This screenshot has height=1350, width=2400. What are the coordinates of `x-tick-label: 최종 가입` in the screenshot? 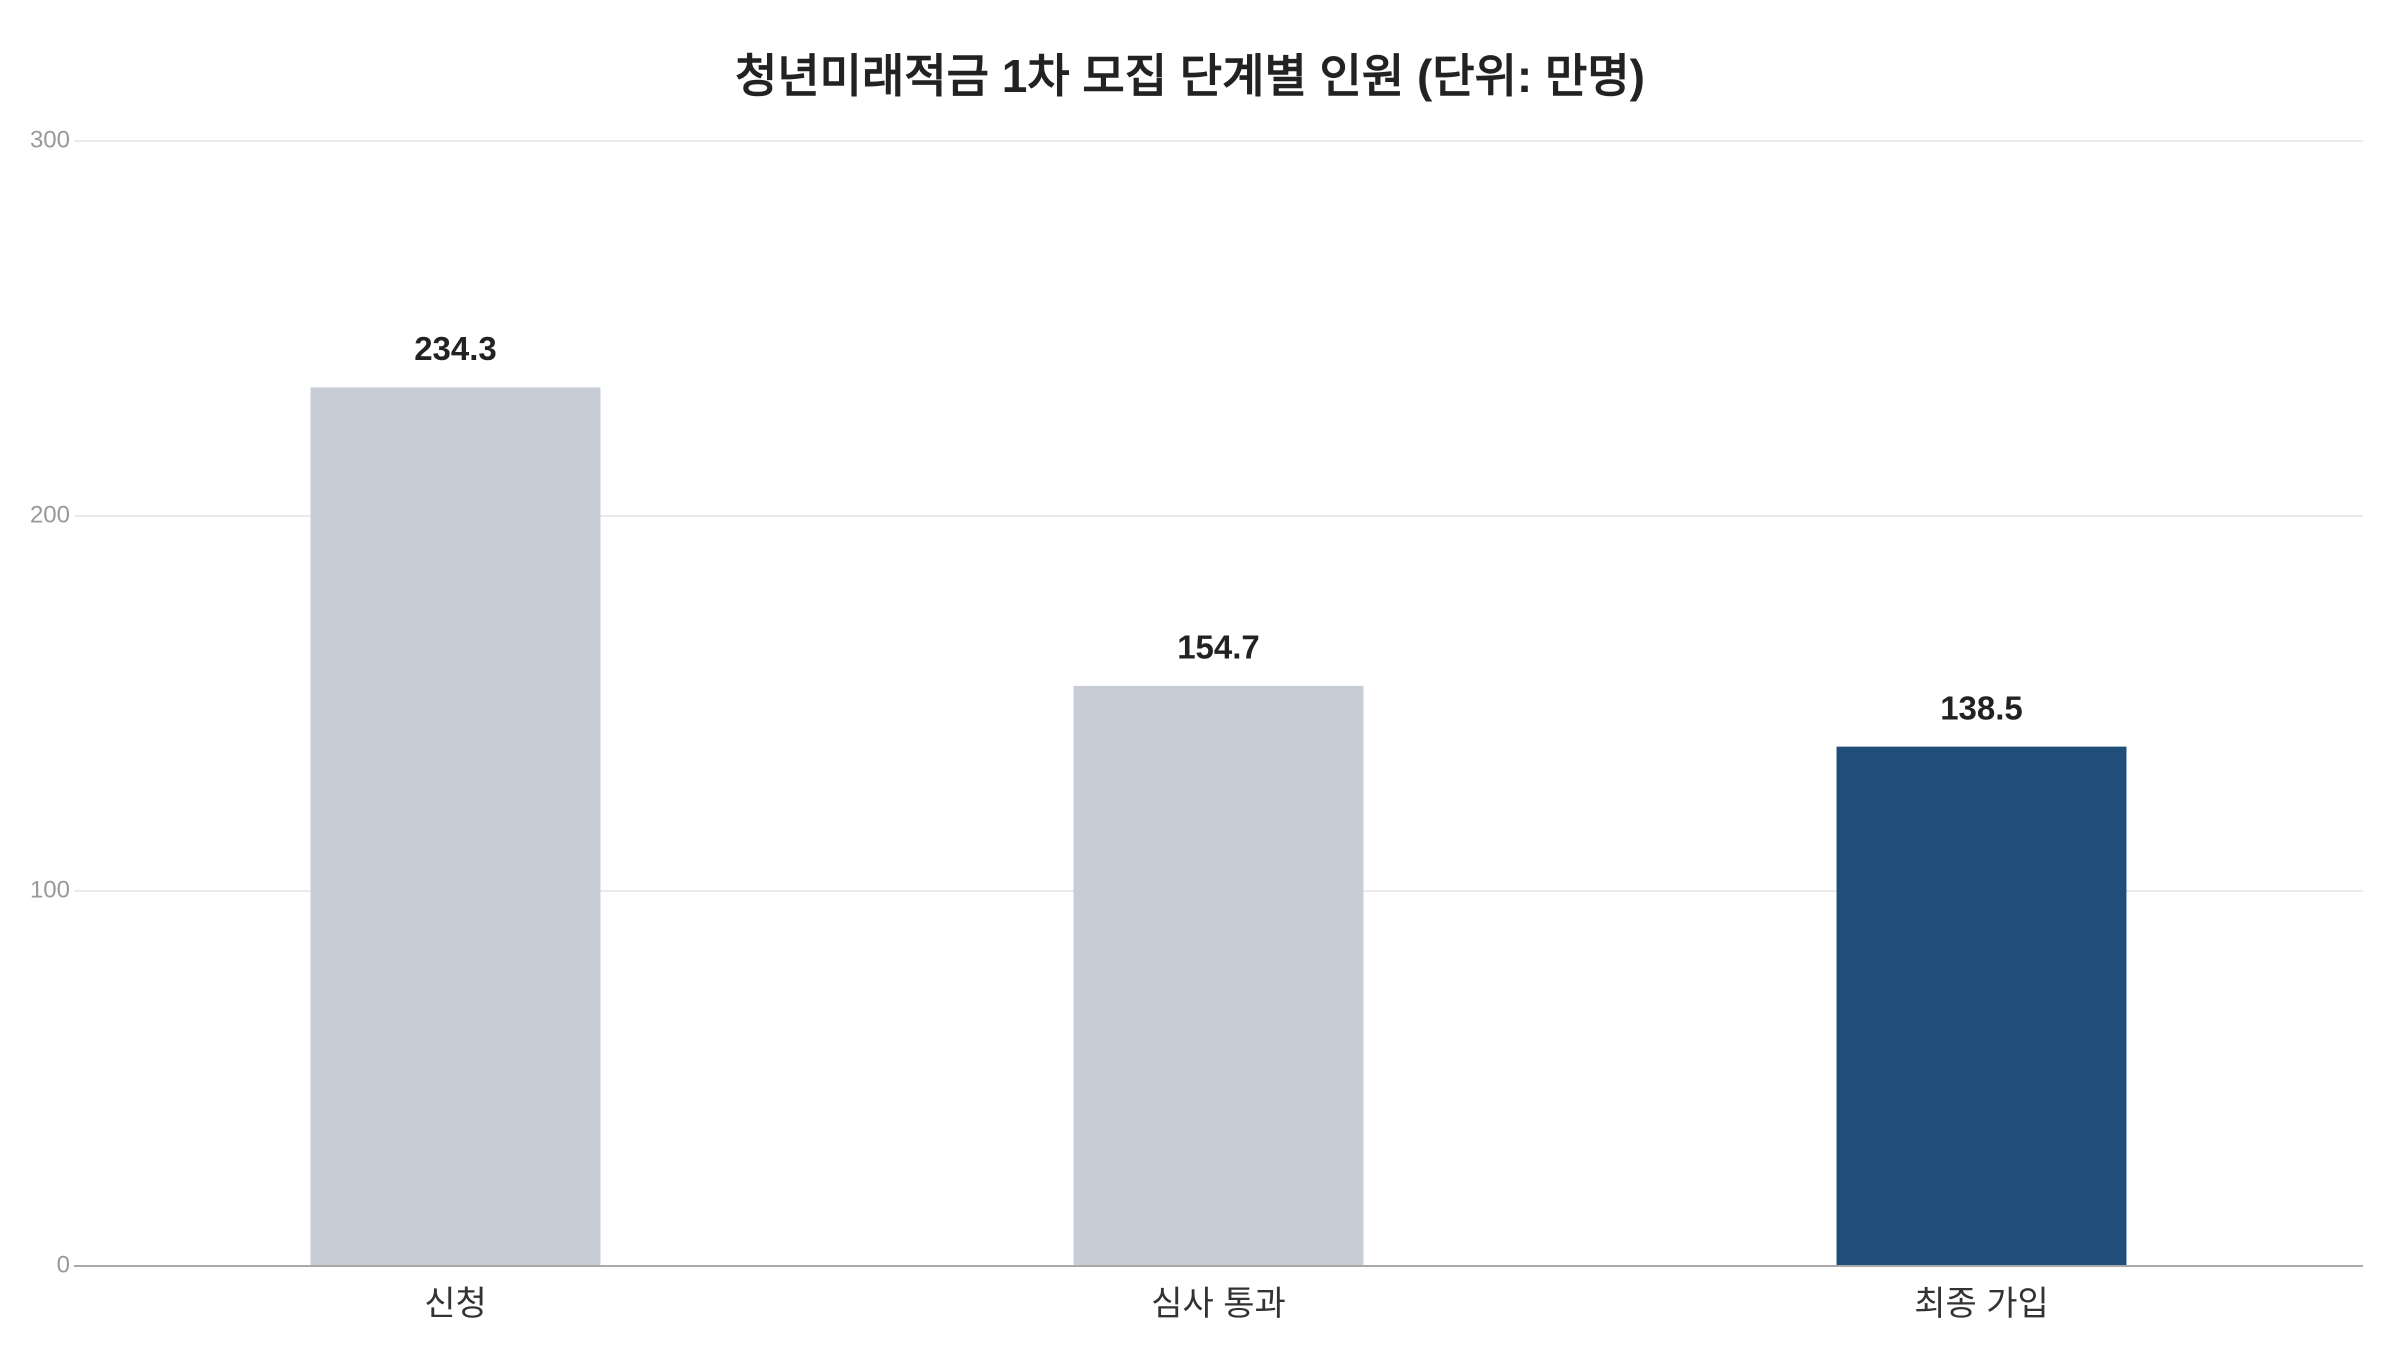 It's located at (1981, 1304).